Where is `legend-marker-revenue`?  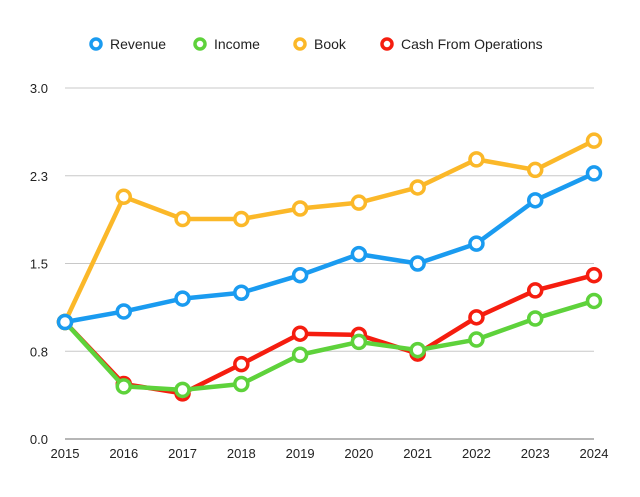
legend-marker-revenue is located at coordinates (96, 44).